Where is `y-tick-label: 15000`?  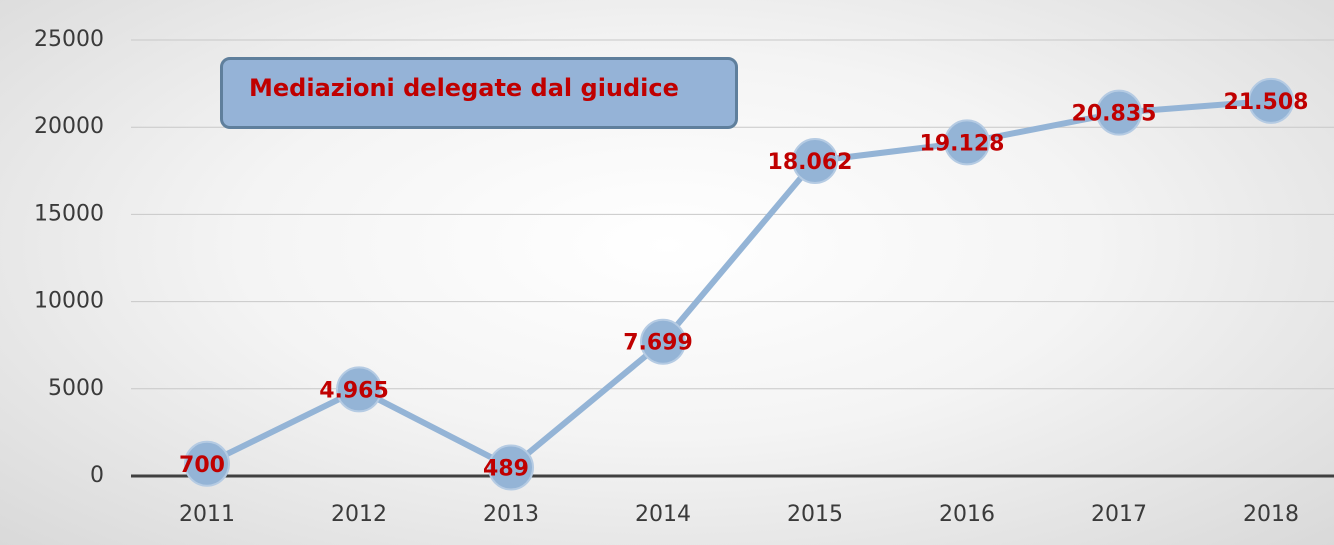
y-tick-label: 15000 is located at coordinates (69, 213).